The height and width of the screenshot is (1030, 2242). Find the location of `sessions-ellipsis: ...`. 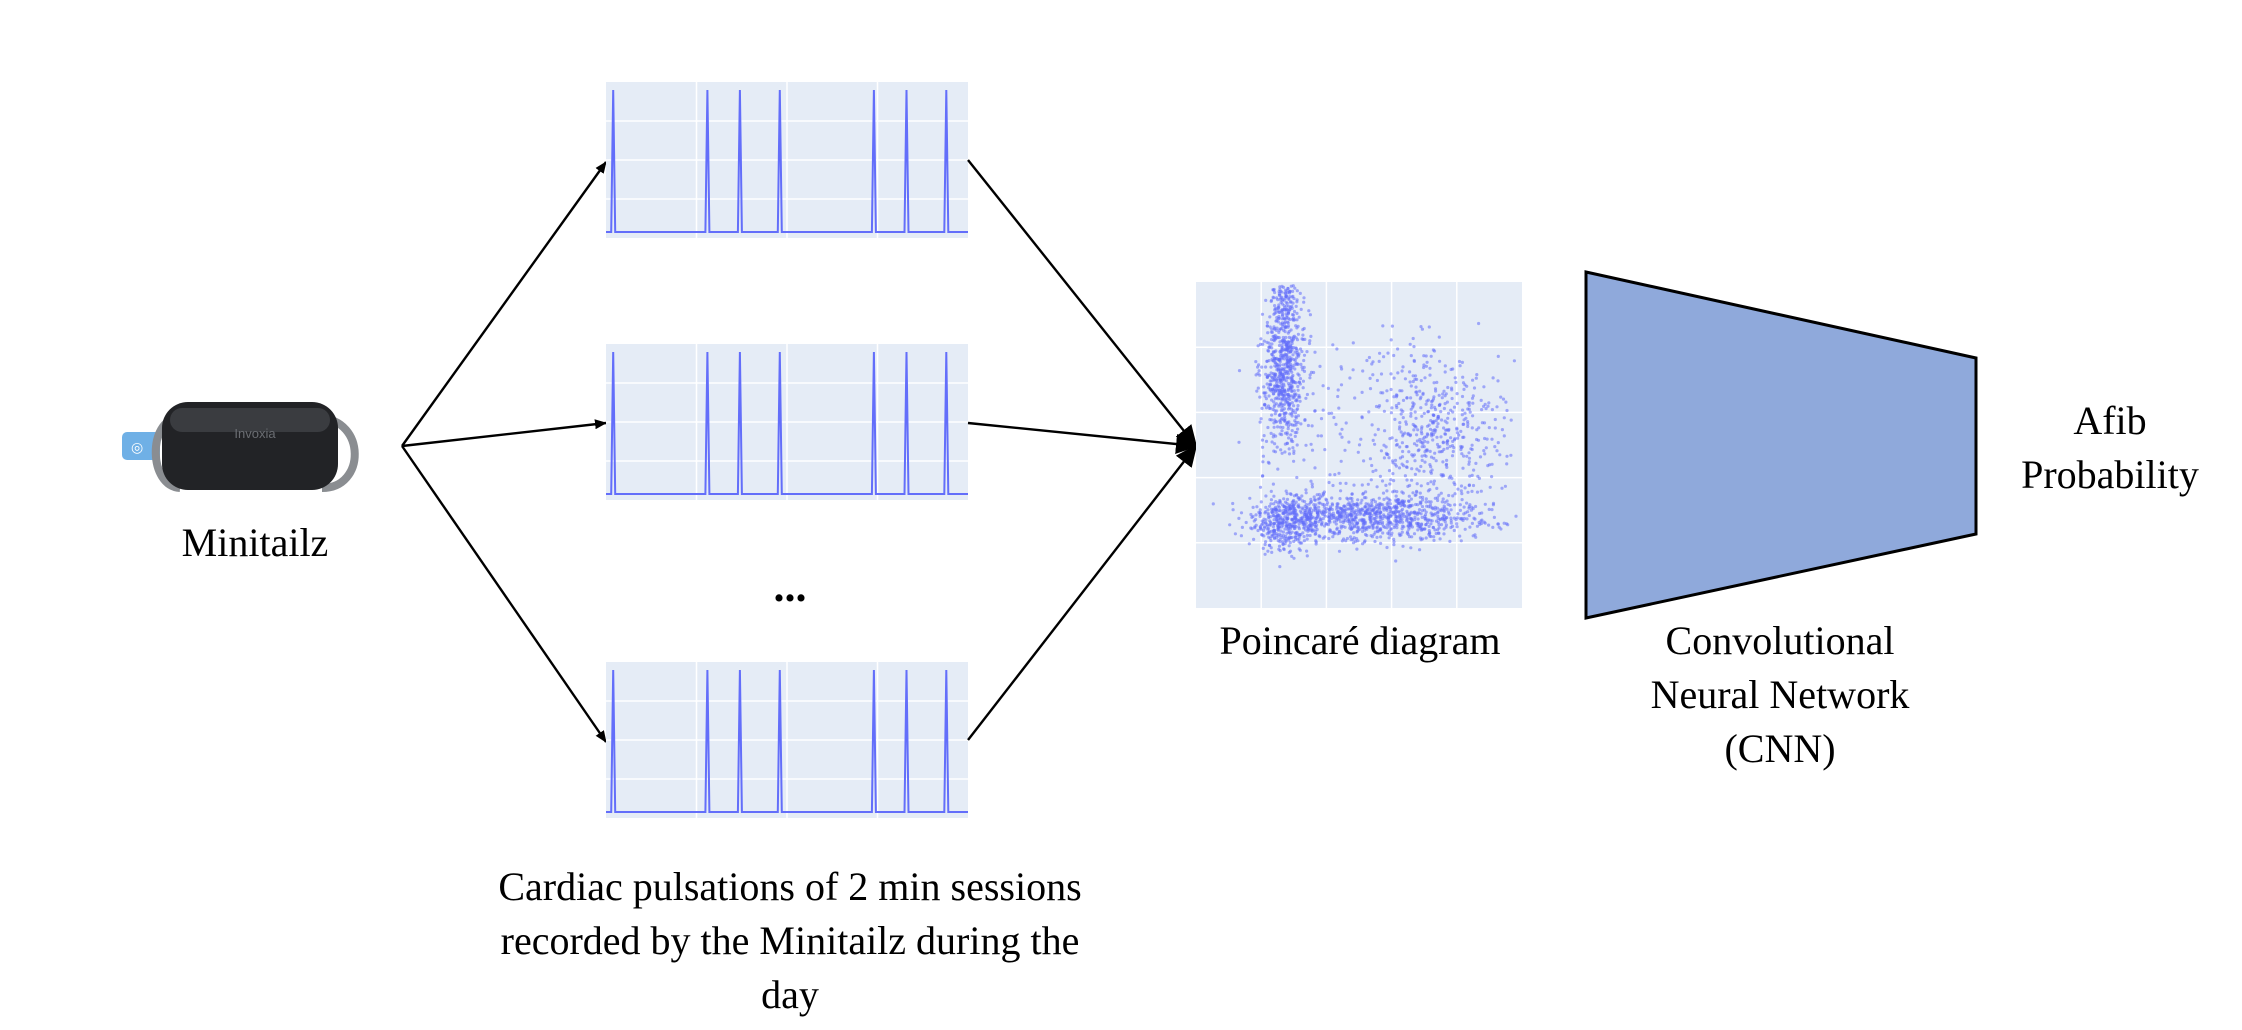

sessions-ellipsis: ... is located at coordinates (790, 586).